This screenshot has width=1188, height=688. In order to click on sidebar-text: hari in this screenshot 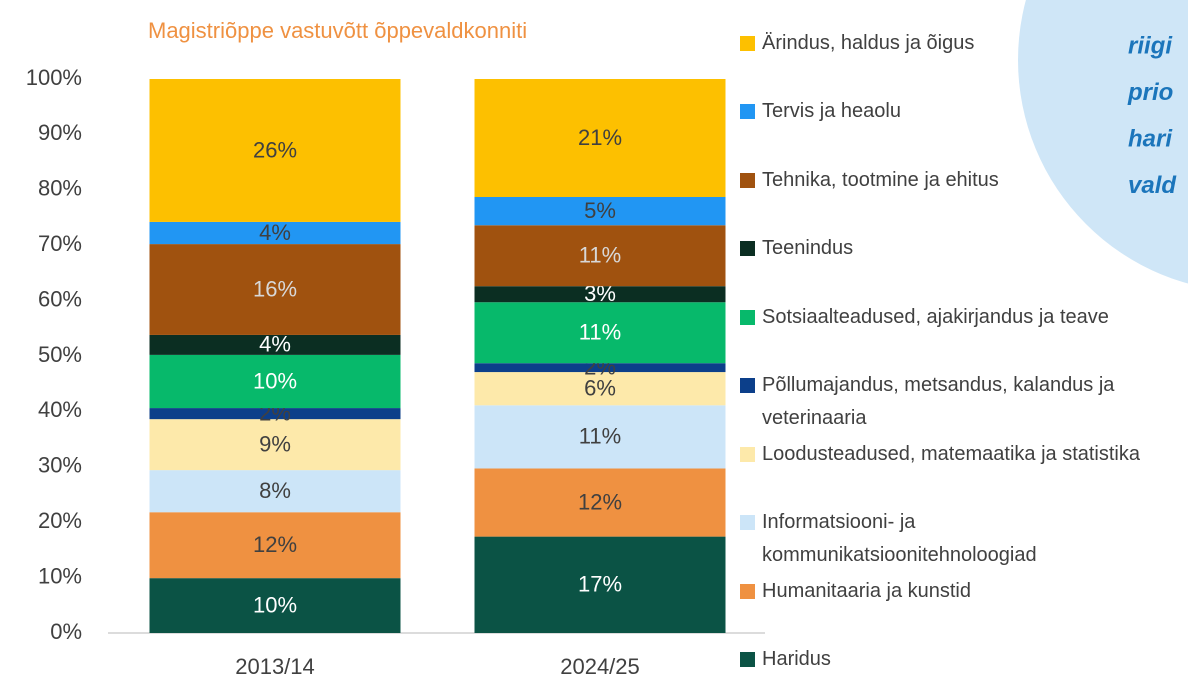, I will do `click(1150, 138)`.